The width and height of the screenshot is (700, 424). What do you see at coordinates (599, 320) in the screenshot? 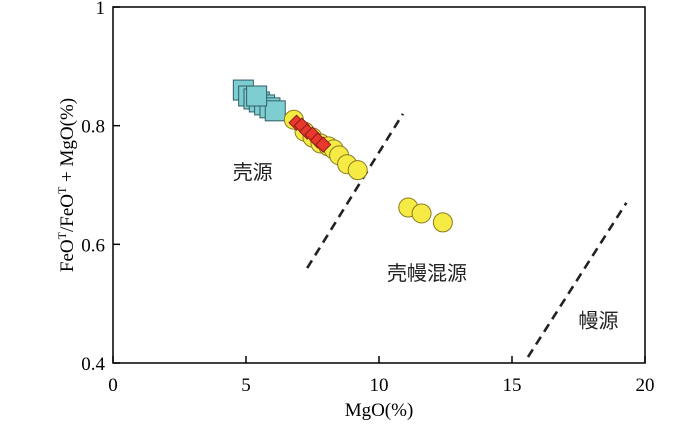
I see `region-label: 幔源` at bounding box center [599, 320].